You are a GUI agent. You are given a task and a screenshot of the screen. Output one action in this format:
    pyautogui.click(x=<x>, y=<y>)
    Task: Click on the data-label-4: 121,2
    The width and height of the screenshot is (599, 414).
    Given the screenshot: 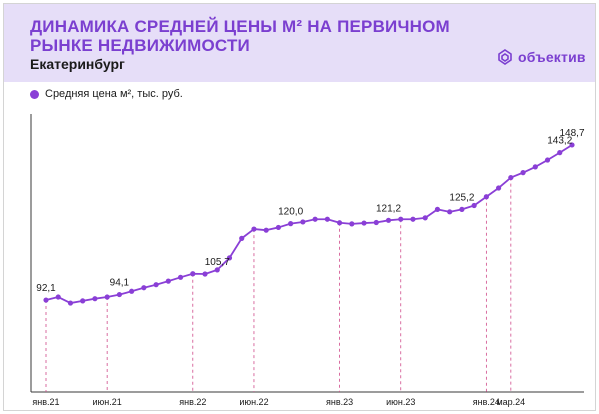 What is the action you would take?
    pyautogui.click(x=388, y=208)
    